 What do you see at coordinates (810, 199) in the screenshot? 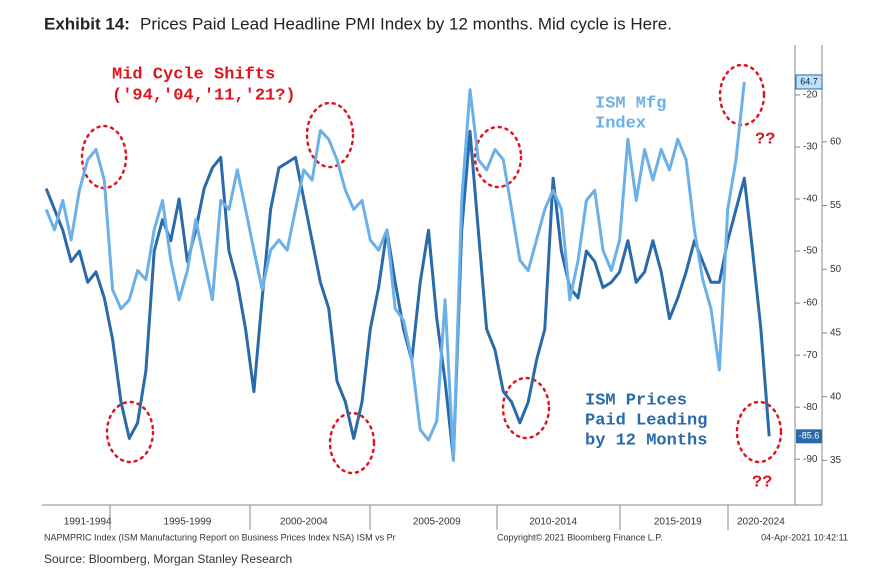
I see `y-tick-label: -40` at bounding box center [810, 199].